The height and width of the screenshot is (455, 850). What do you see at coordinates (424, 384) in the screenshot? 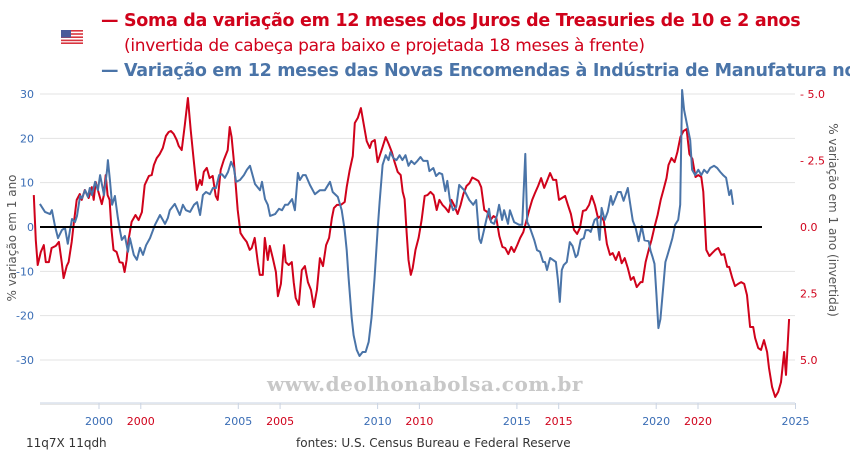
I see `watermark: www.deolhonabolsa.com.br` at bounding box center [424, 384].